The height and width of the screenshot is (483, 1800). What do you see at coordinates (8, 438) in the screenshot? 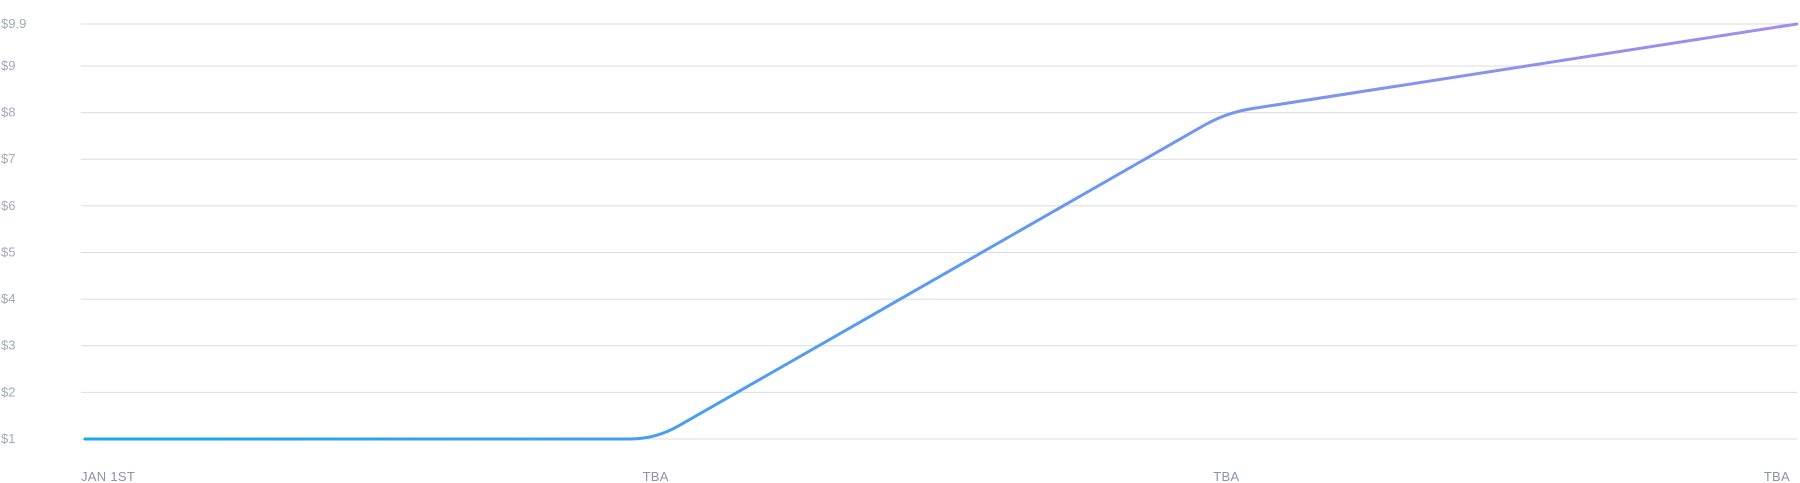
I see `y-tick-label: $1` at bounding box center [8, 438].